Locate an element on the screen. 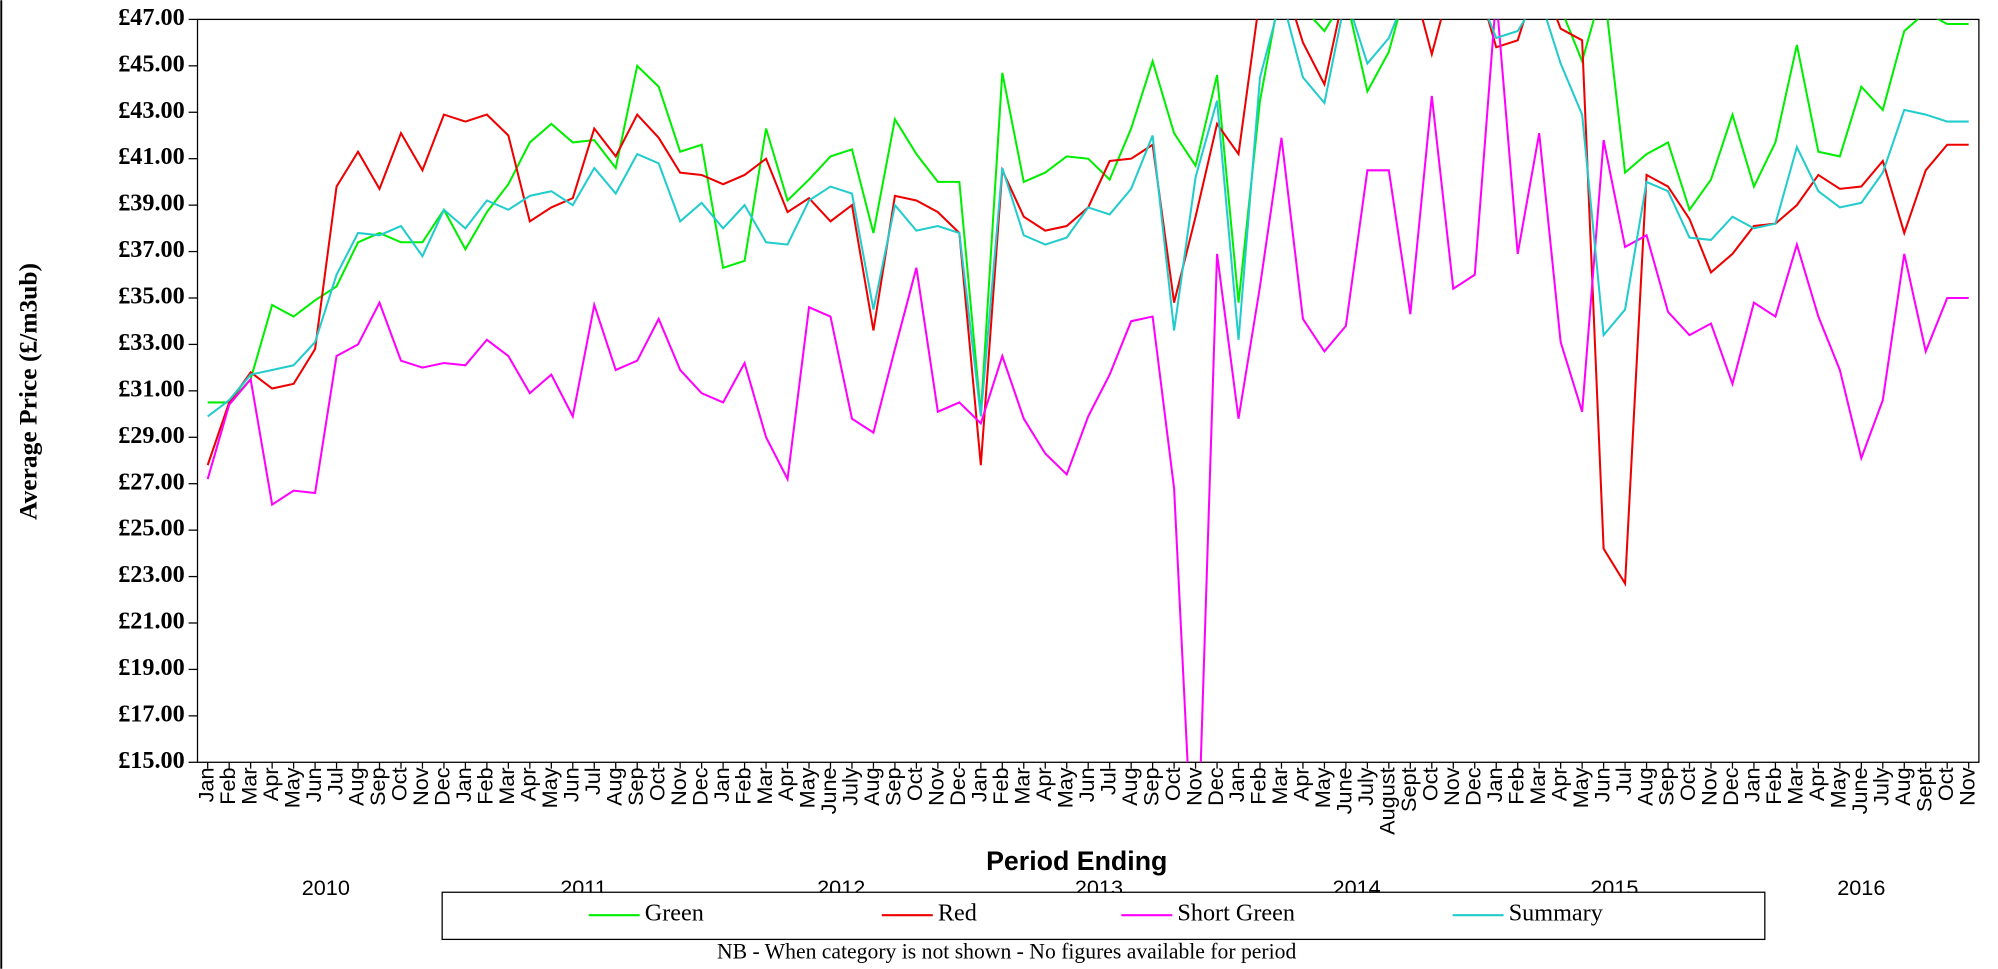 The width and height of the screenshot is (1998, 969). y-tick-label: £39.00 is located at coordinates (151, 203).